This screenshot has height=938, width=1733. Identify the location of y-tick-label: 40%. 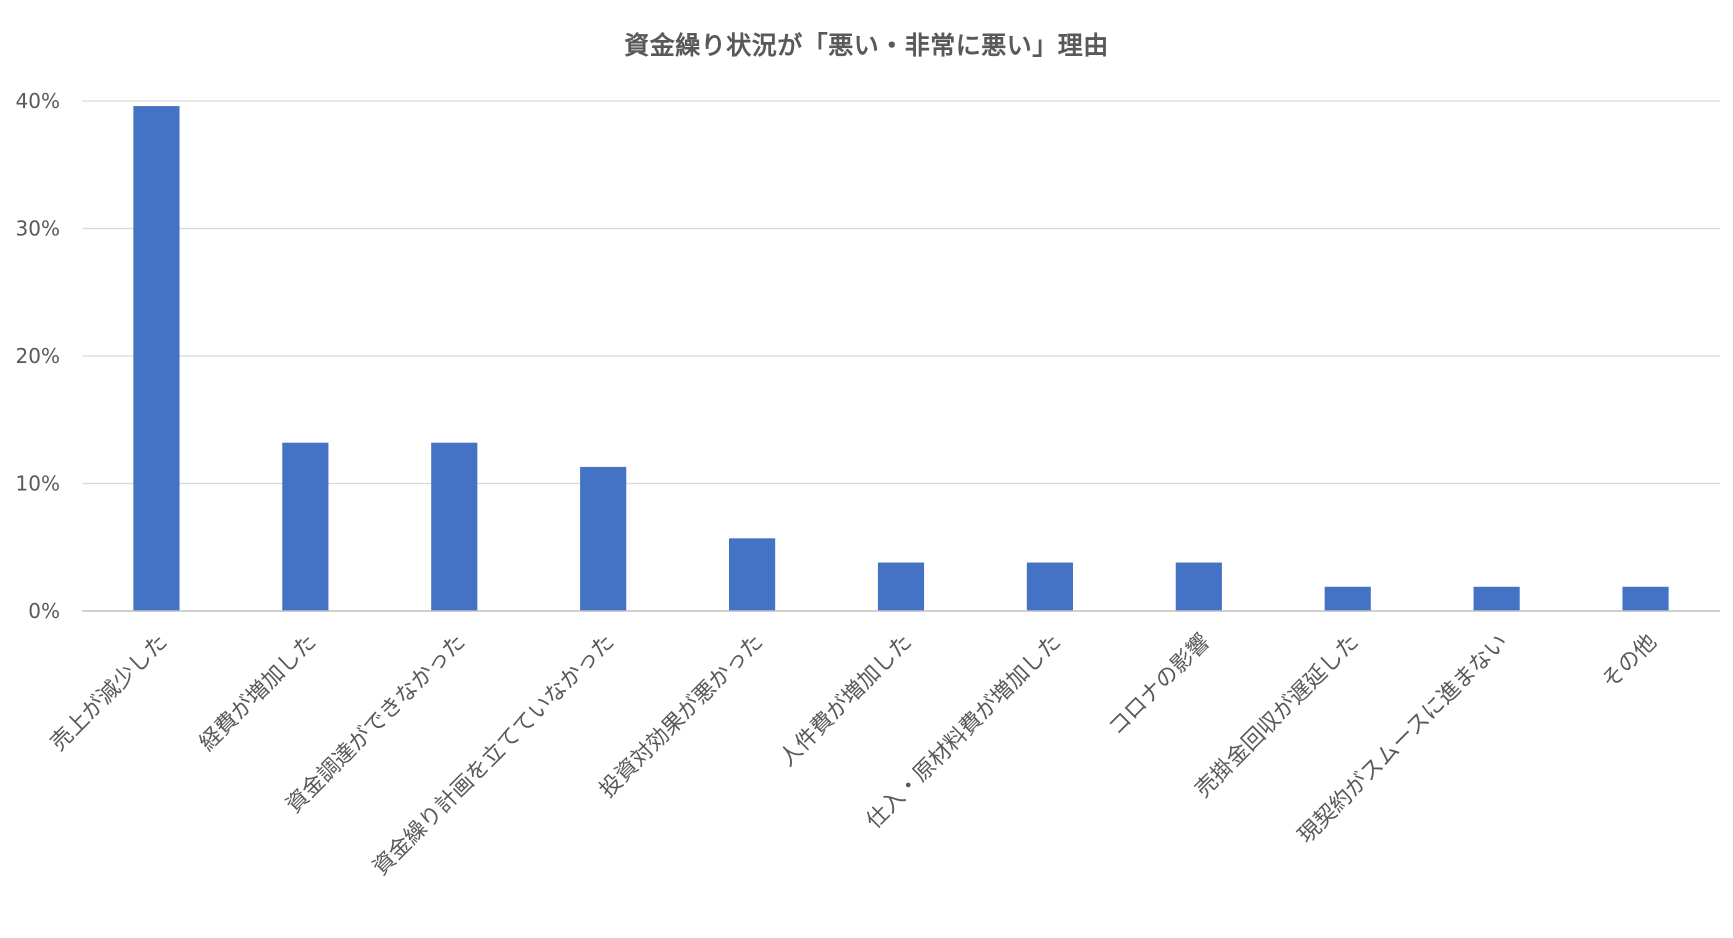
(38, 101).